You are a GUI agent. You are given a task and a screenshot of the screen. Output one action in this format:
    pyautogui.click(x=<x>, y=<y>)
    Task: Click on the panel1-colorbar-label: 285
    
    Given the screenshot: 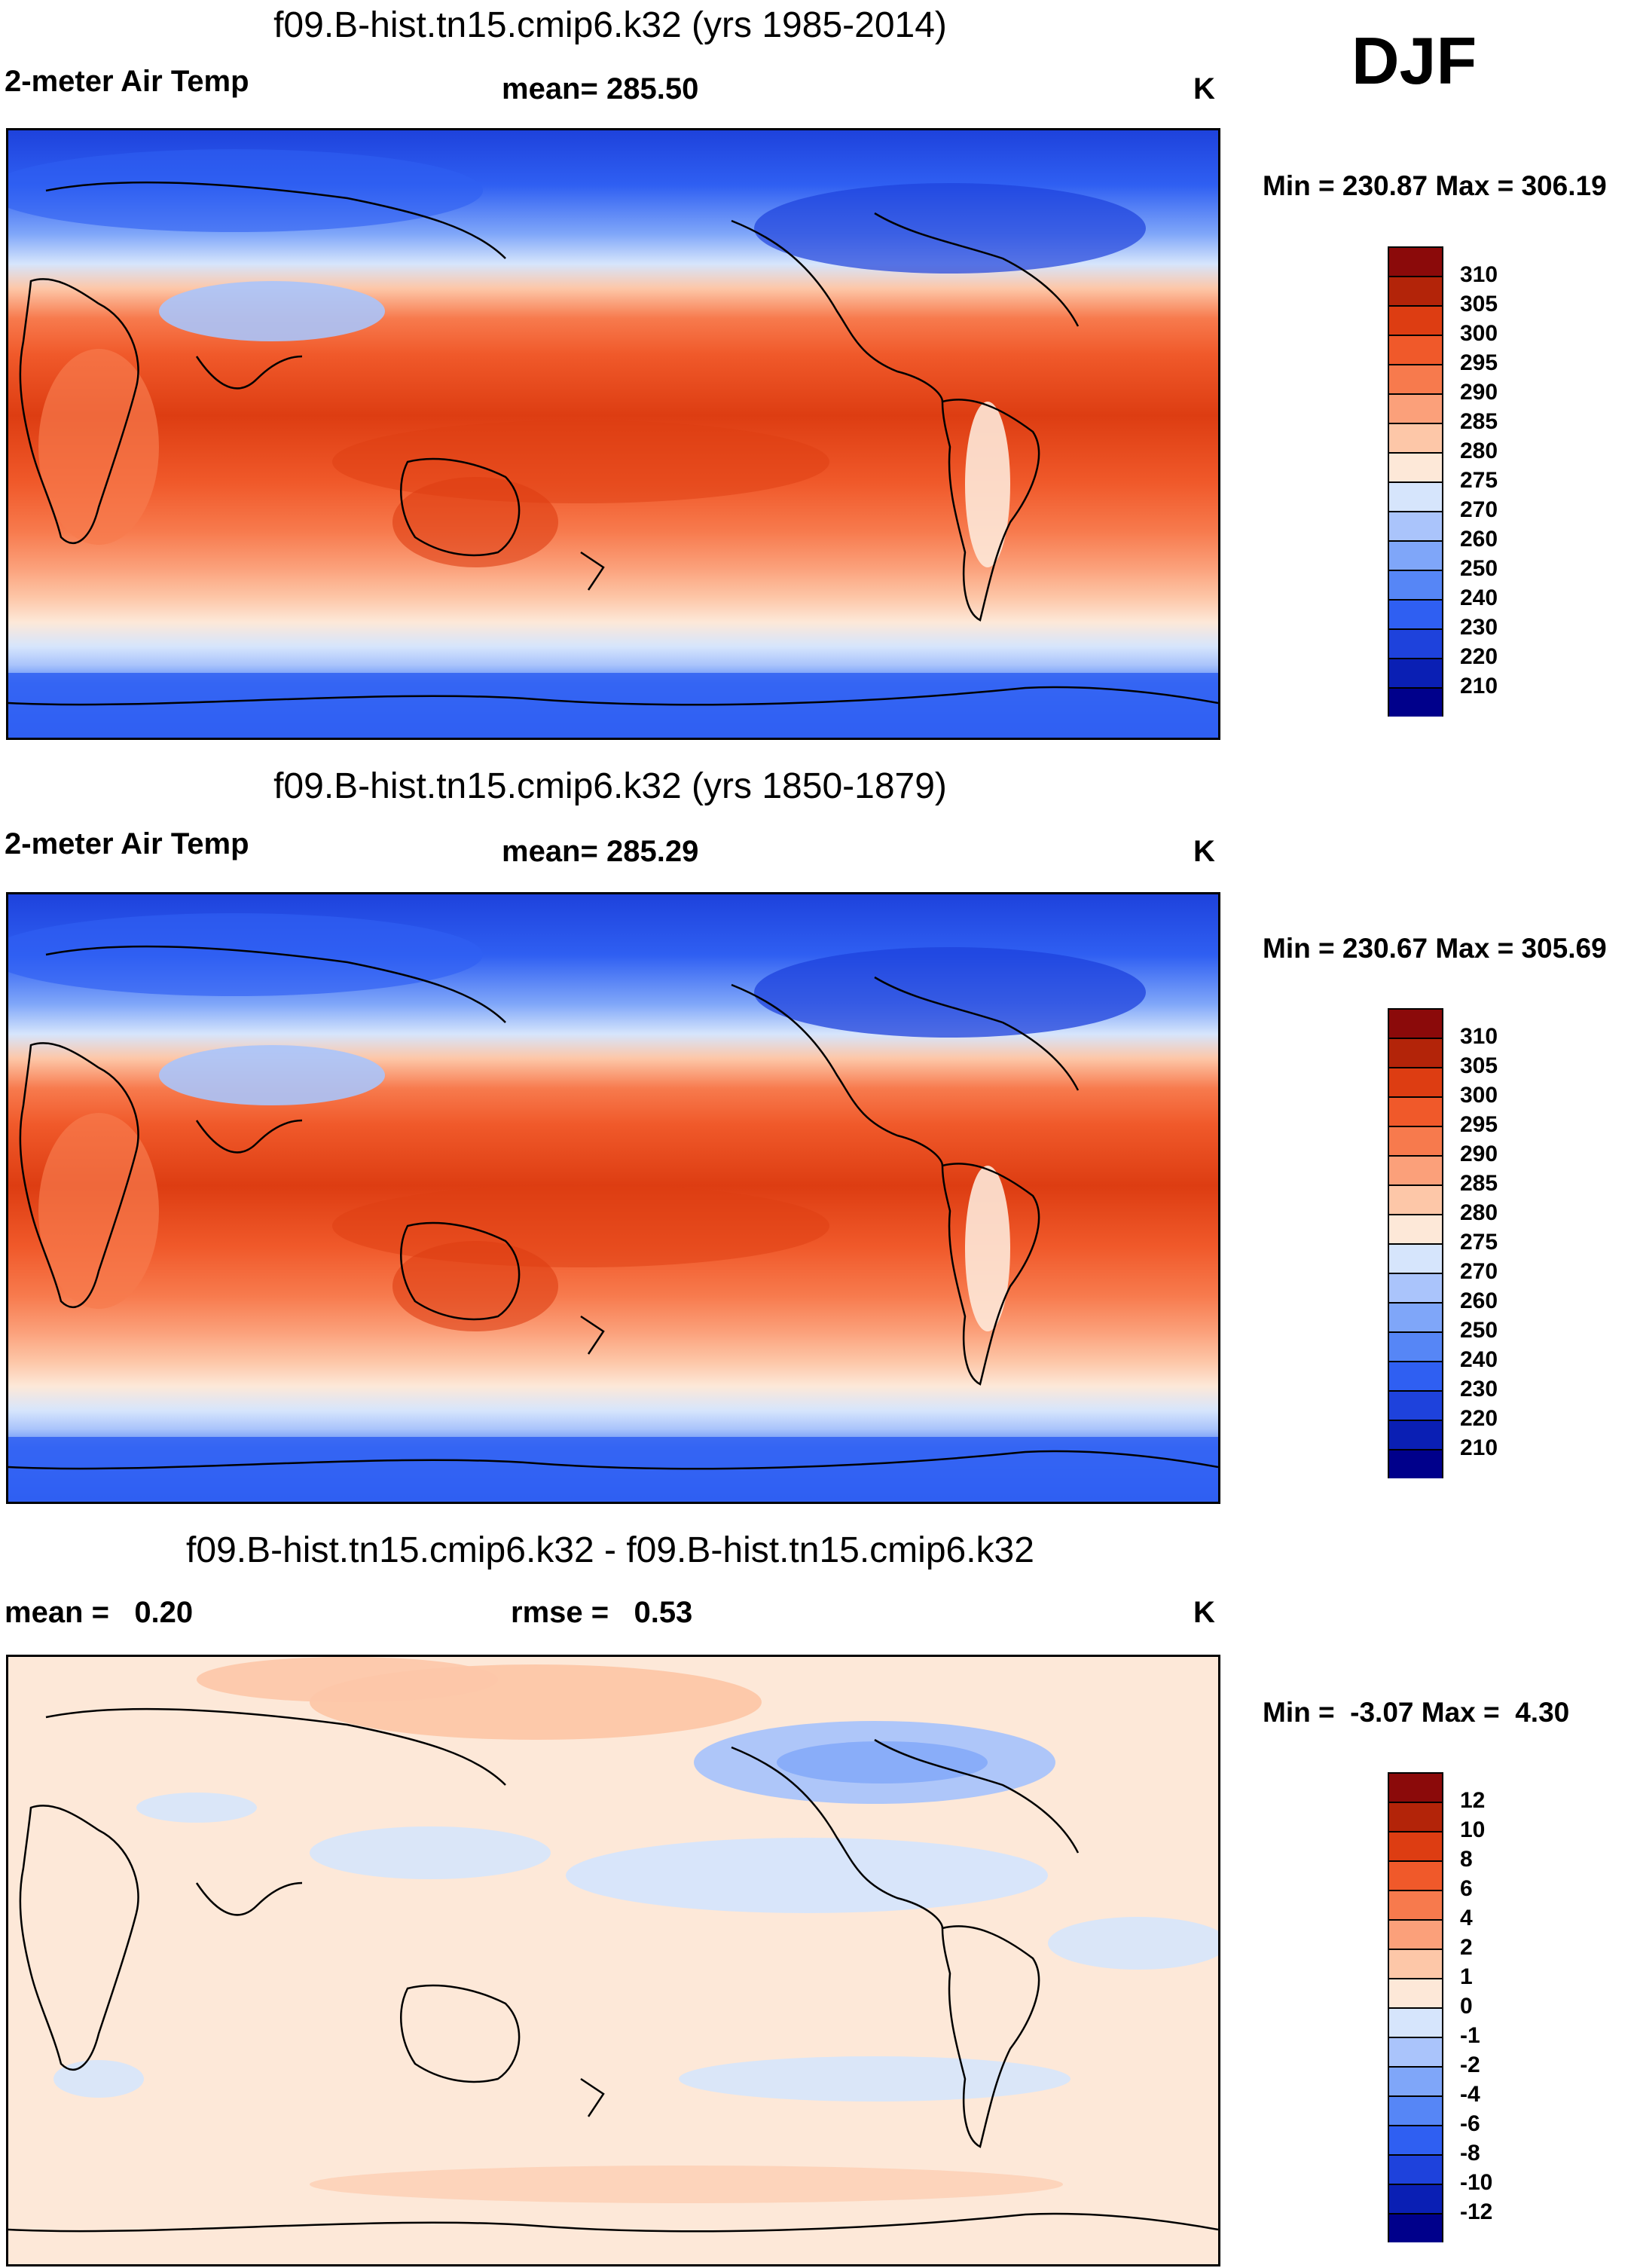 What is the action you would take?
    pyautogui.click(x=1479, y=421)
    